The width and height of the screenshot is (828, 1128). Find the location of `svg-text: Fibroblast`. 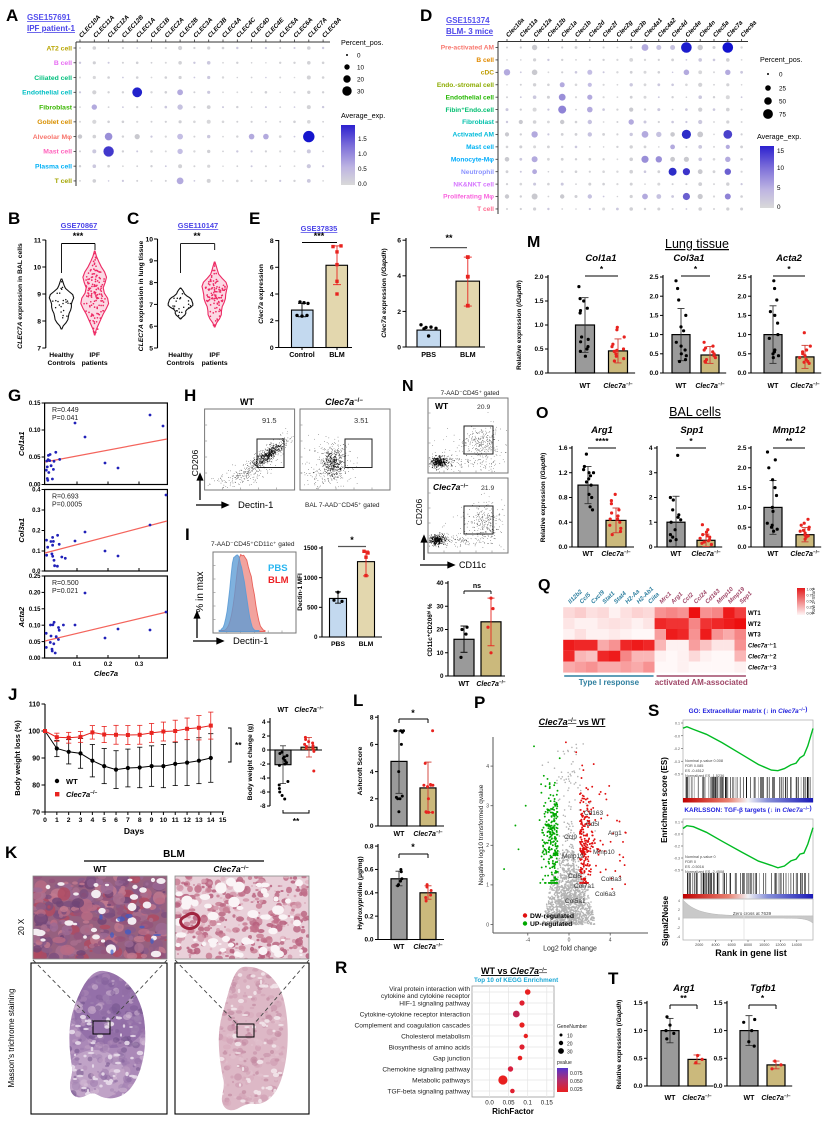

svg-text: Fibroblast is located at coordinates (478, 122).